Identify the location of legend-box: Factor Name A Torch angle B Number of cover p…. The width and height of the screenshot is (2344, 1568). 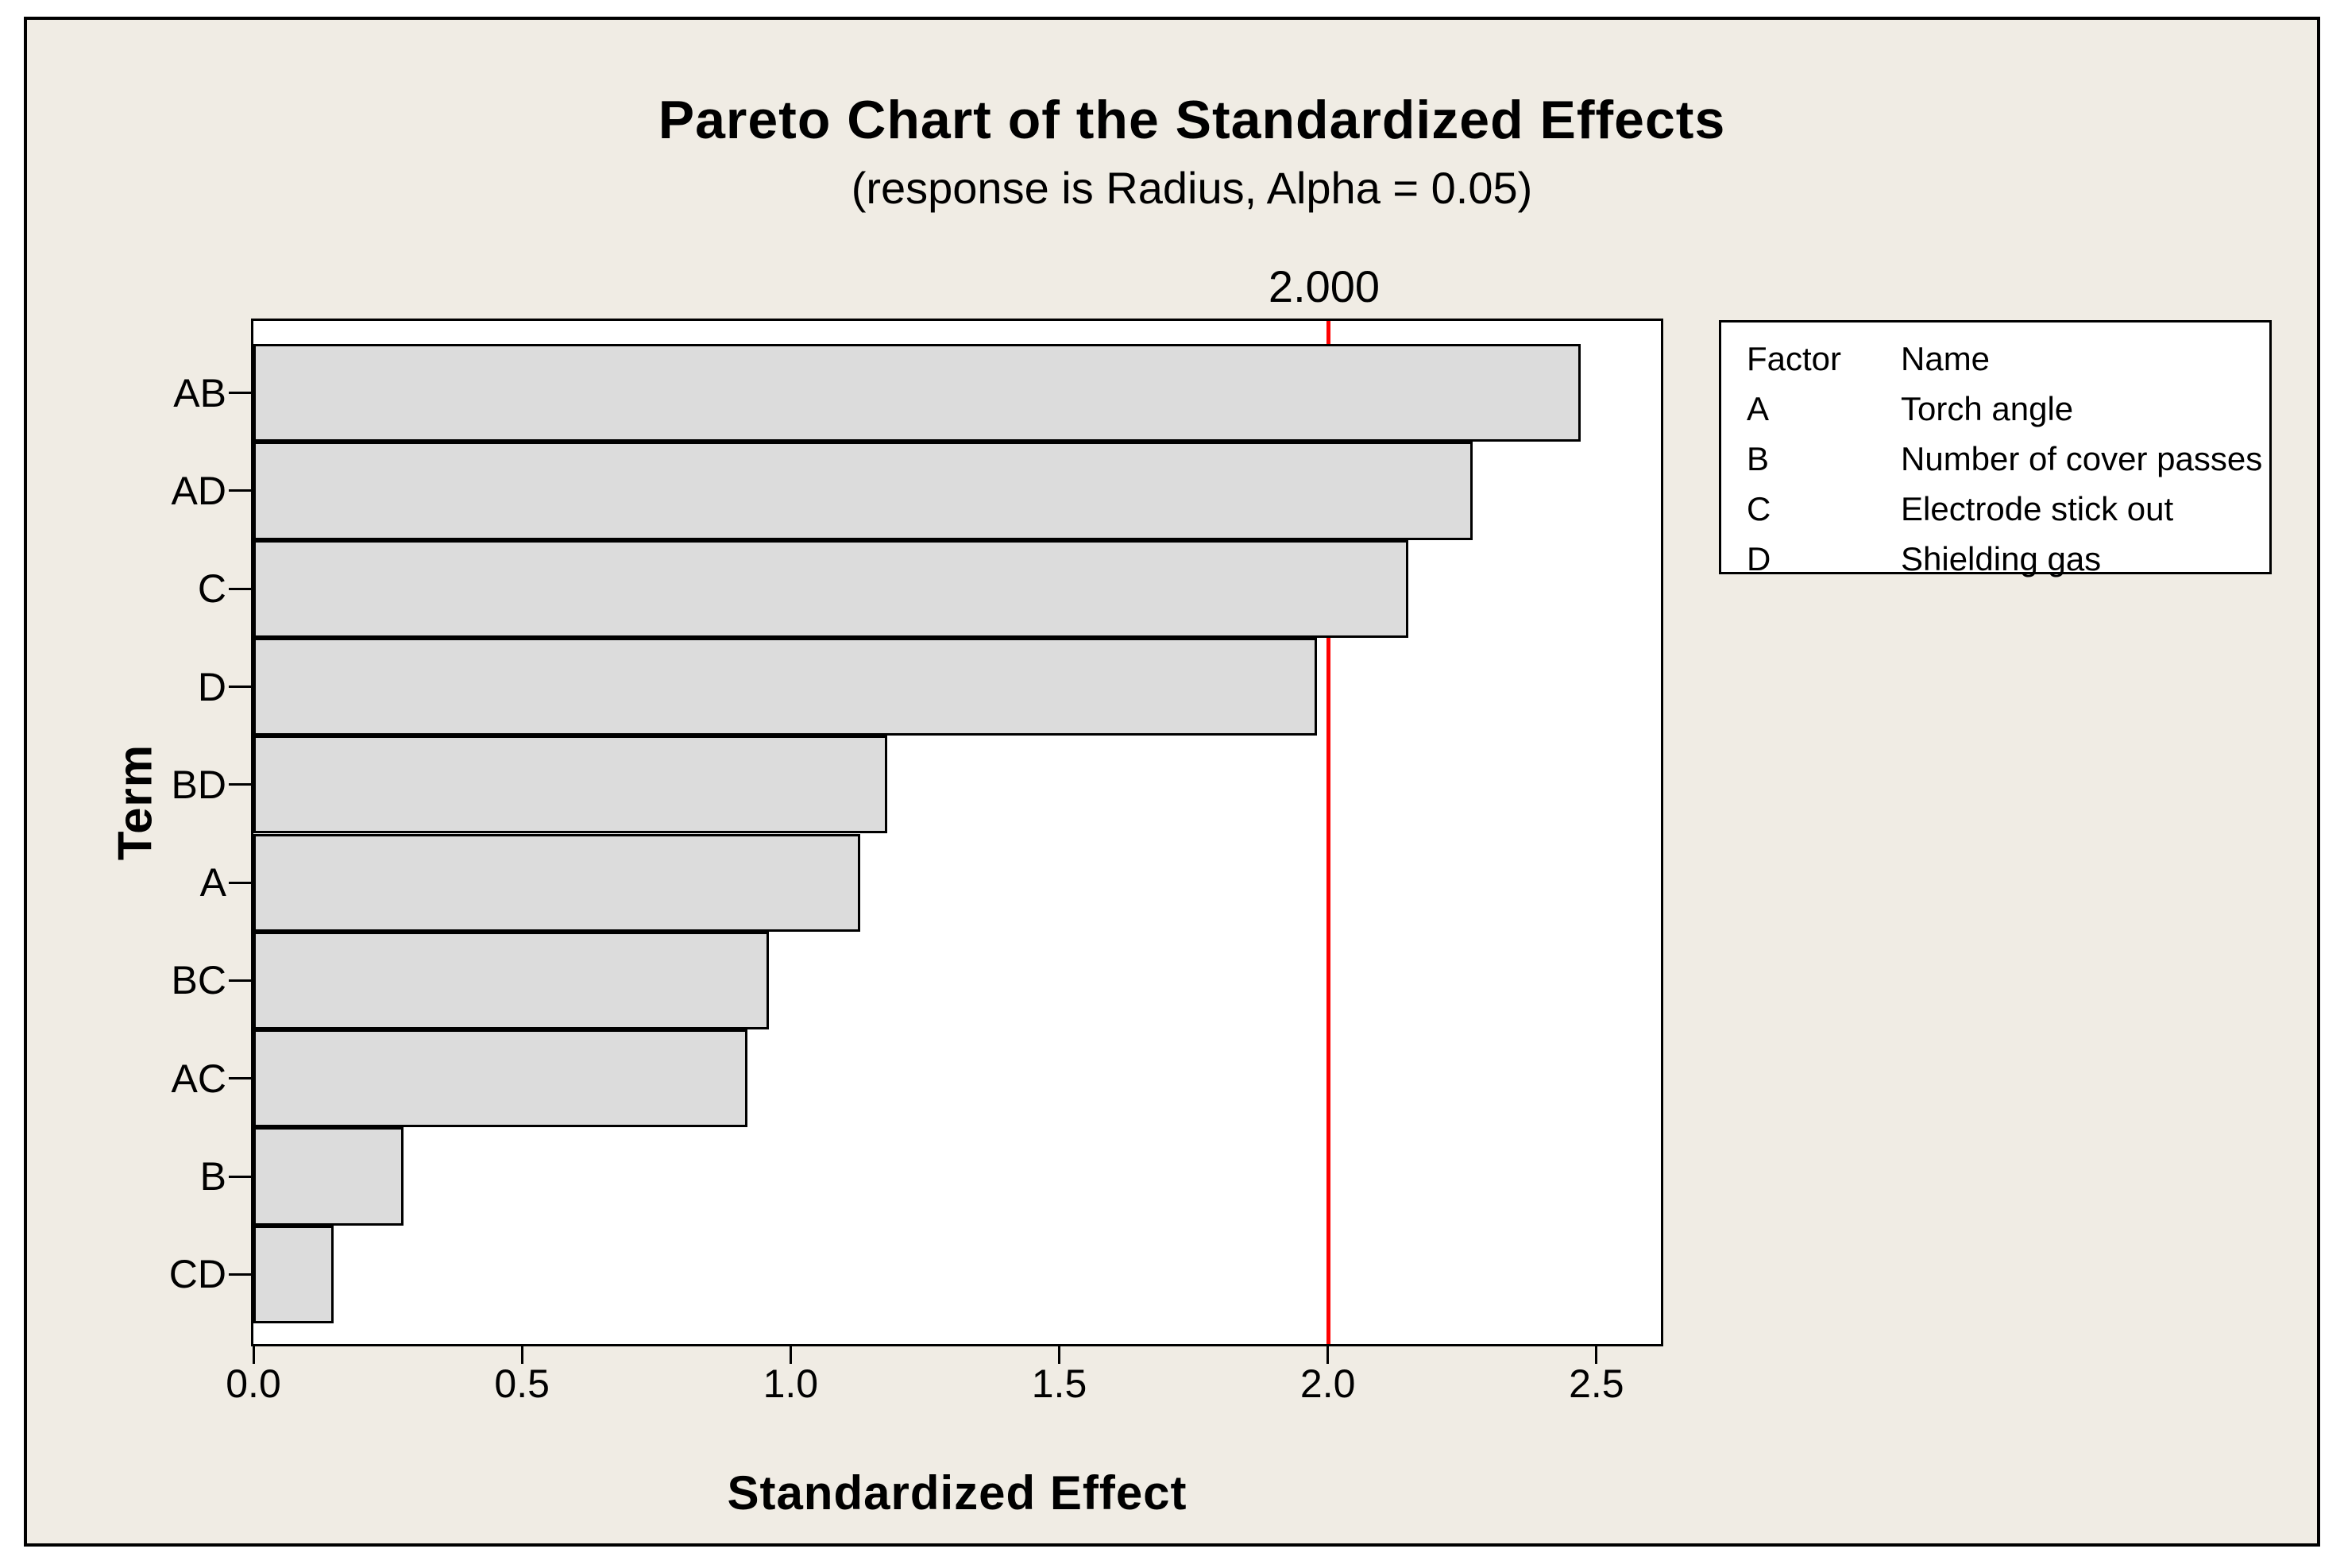
(1996, 448).